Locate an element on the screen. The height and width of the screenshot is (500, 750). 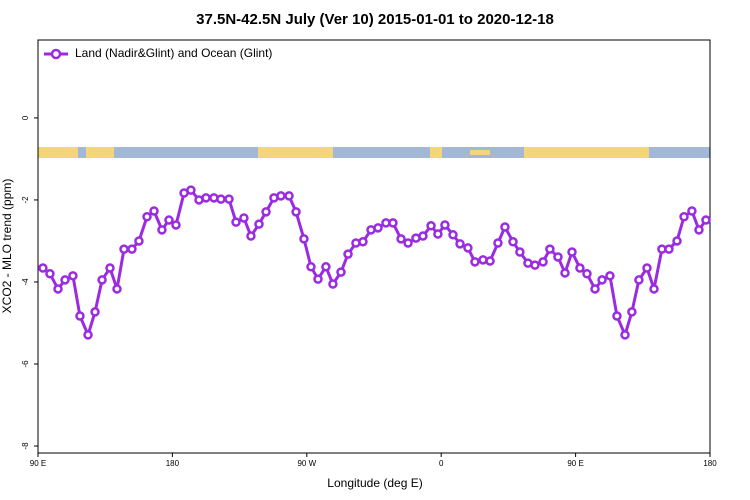
y-tick-label: -4 is located at coordinates (25, 282).